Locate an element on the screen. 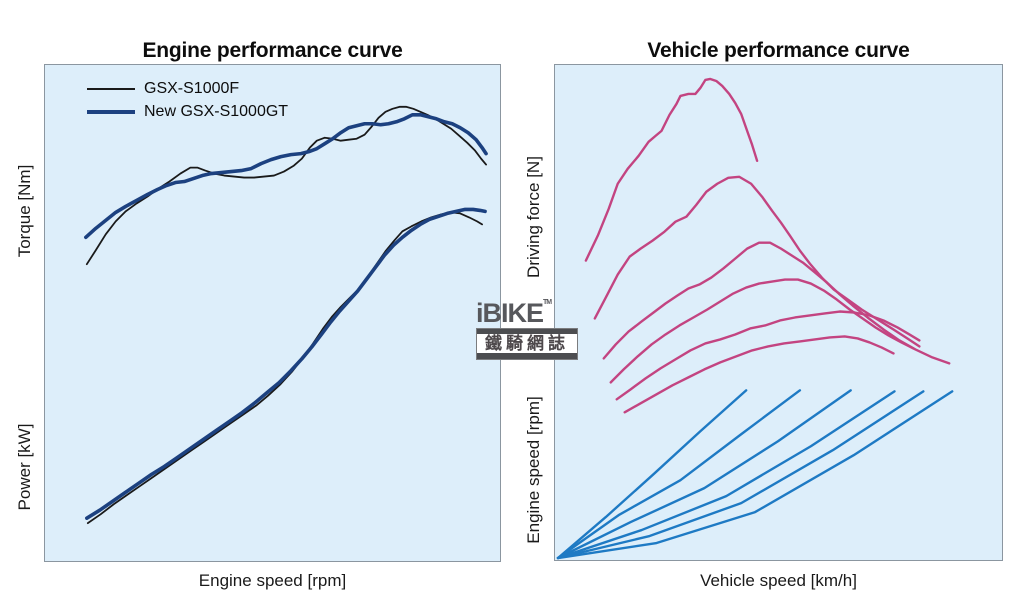  engine-speed-right-axis-label: Engine speed [rpm] is located at coordinates (533, 470).